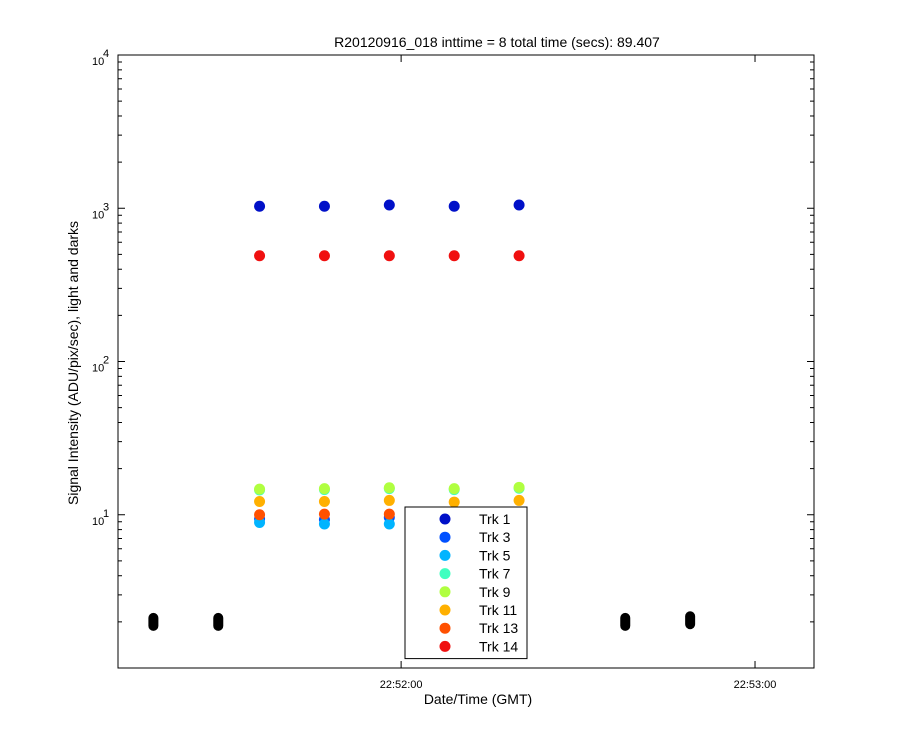 The image size is (900, 750). What do you see at coordinates (498, 628) in the screenshot?
I see `legend-label: Trk 13` at bounding box center [498, 628].